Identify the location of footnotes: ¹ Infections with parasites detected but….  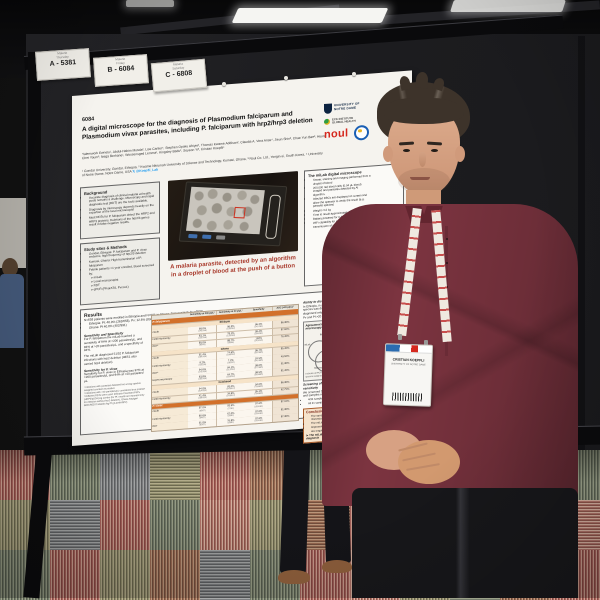
(115, 394).